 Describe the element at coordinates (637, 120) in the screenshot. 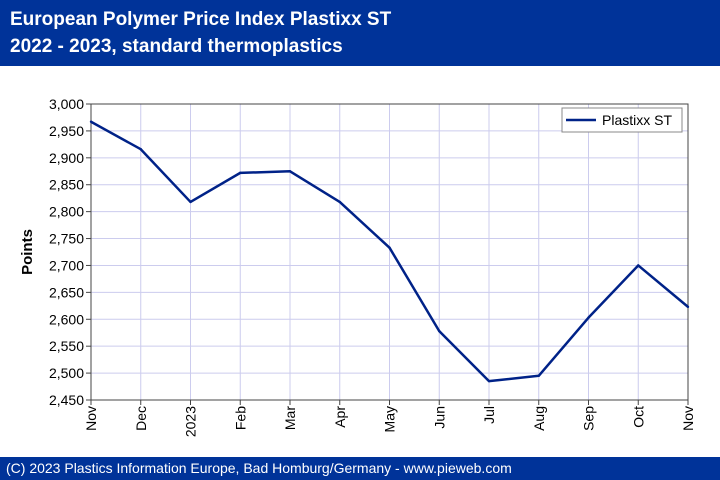

I see `legend-label: Plastixx ST` at that location.